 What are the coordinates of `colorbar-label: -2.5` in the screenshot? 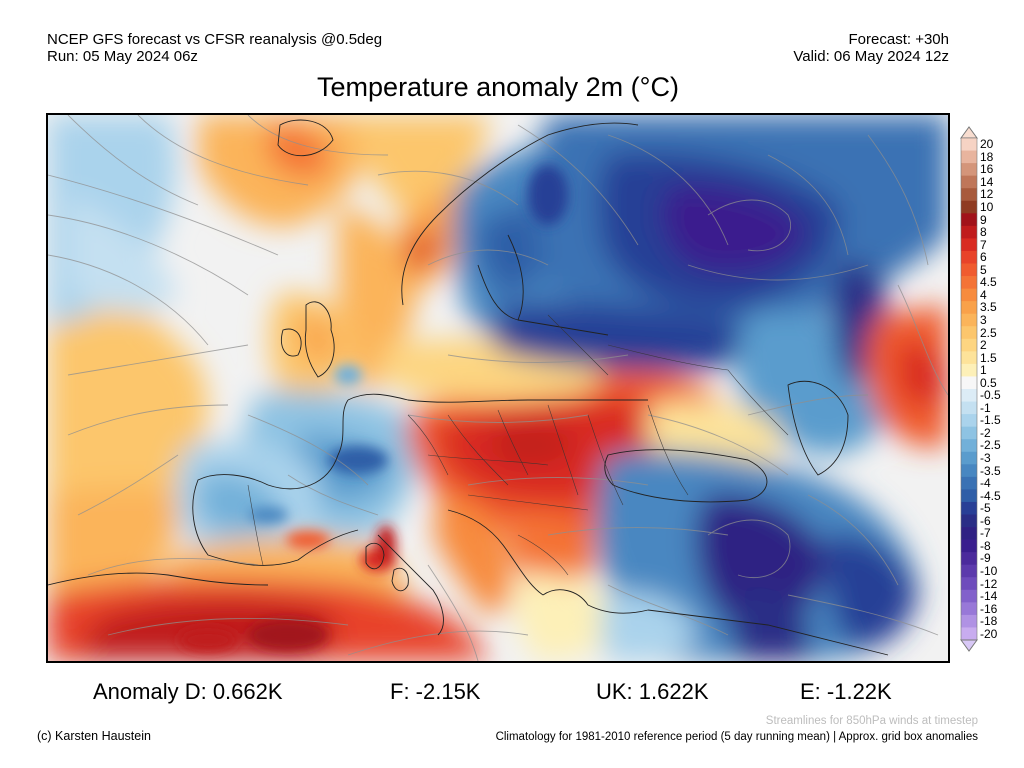 It's located at (990, 445).